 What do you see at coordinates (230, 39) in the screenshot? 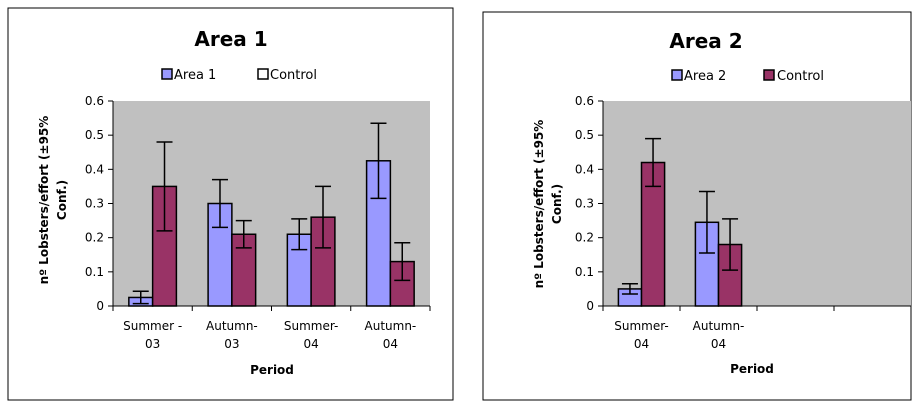
I see `chart-title: Area 1` at bounding box center [230, 39].